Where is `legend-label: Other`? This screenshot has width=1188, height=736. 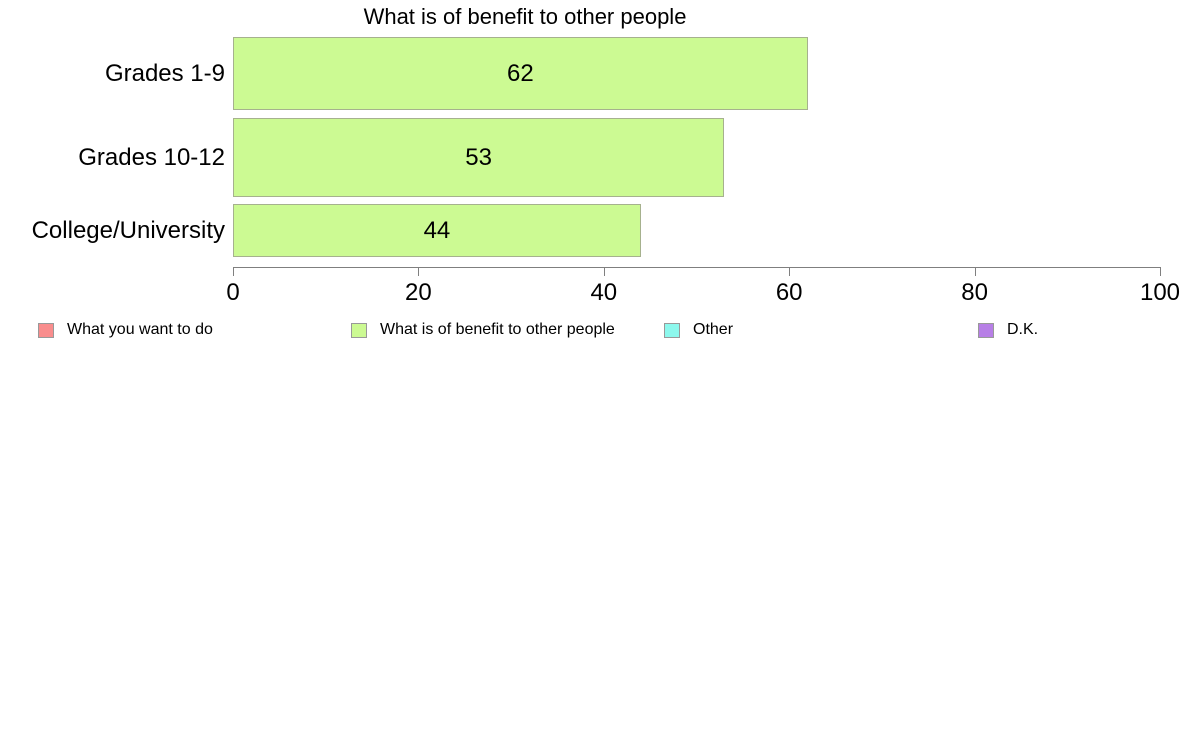
legend-label: Other is located at coordinates (713, 329).